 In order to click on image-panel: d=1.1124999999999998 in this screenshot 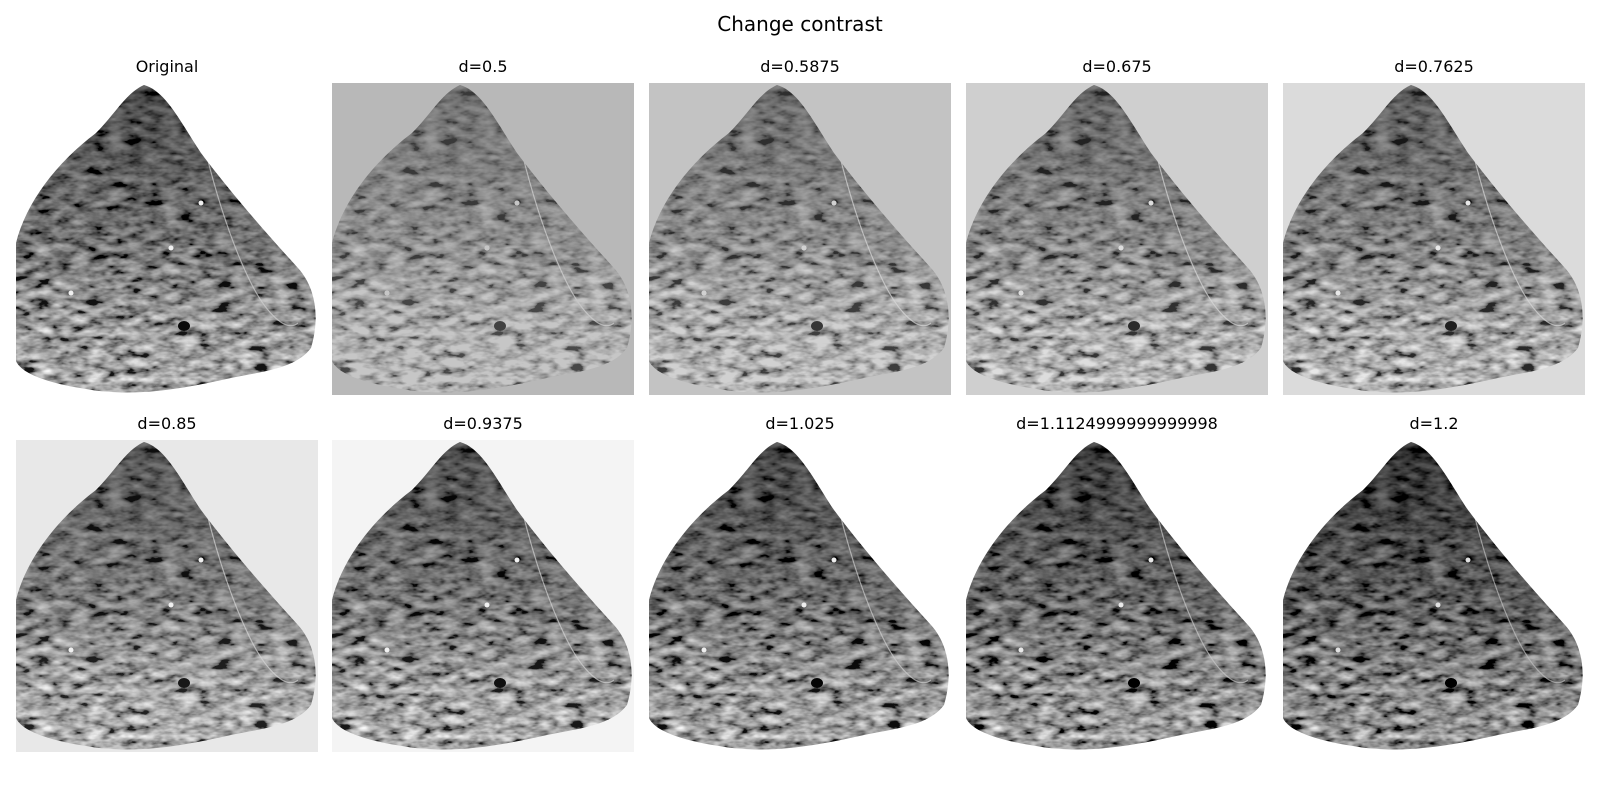, I will do `click(1117, 583)`.